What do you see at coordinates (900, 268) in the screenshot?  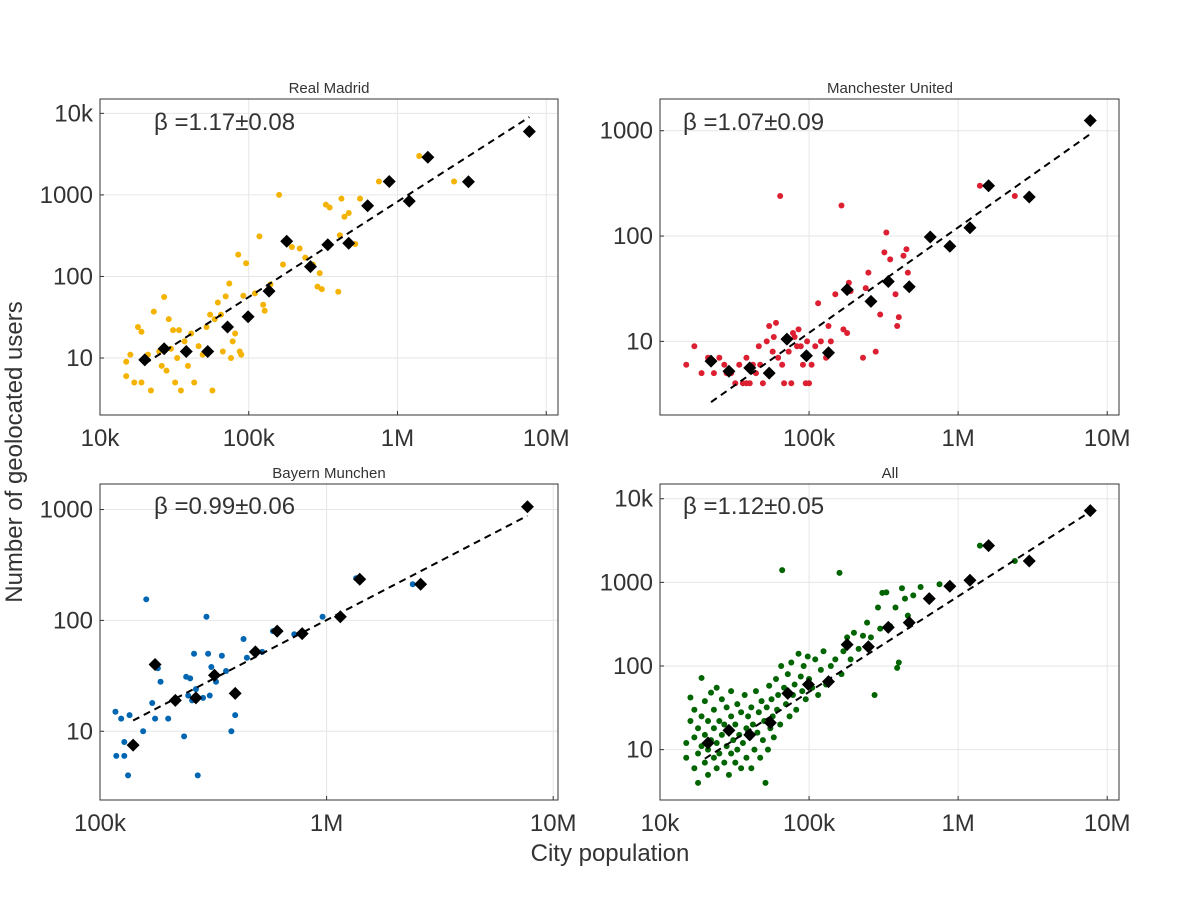 I see `fit-line` at bounding box center [900, 268].